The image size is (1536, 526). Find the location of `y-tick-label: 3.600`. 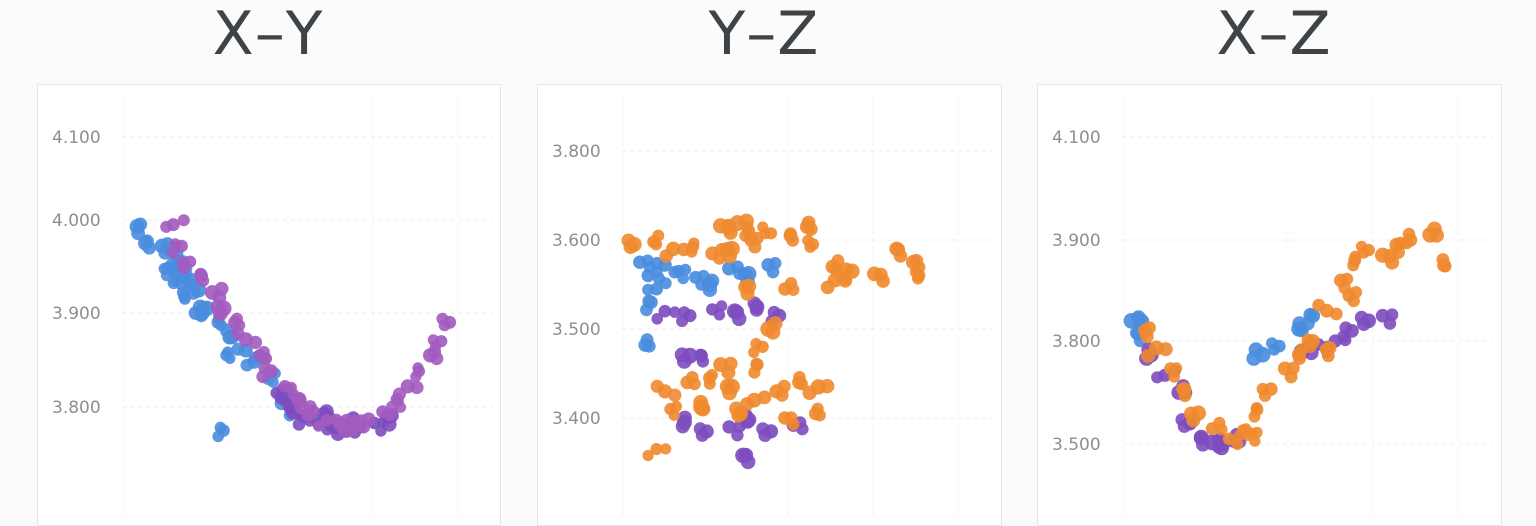

y-tick-label: 3.600 is located at coordinates (576, 241).